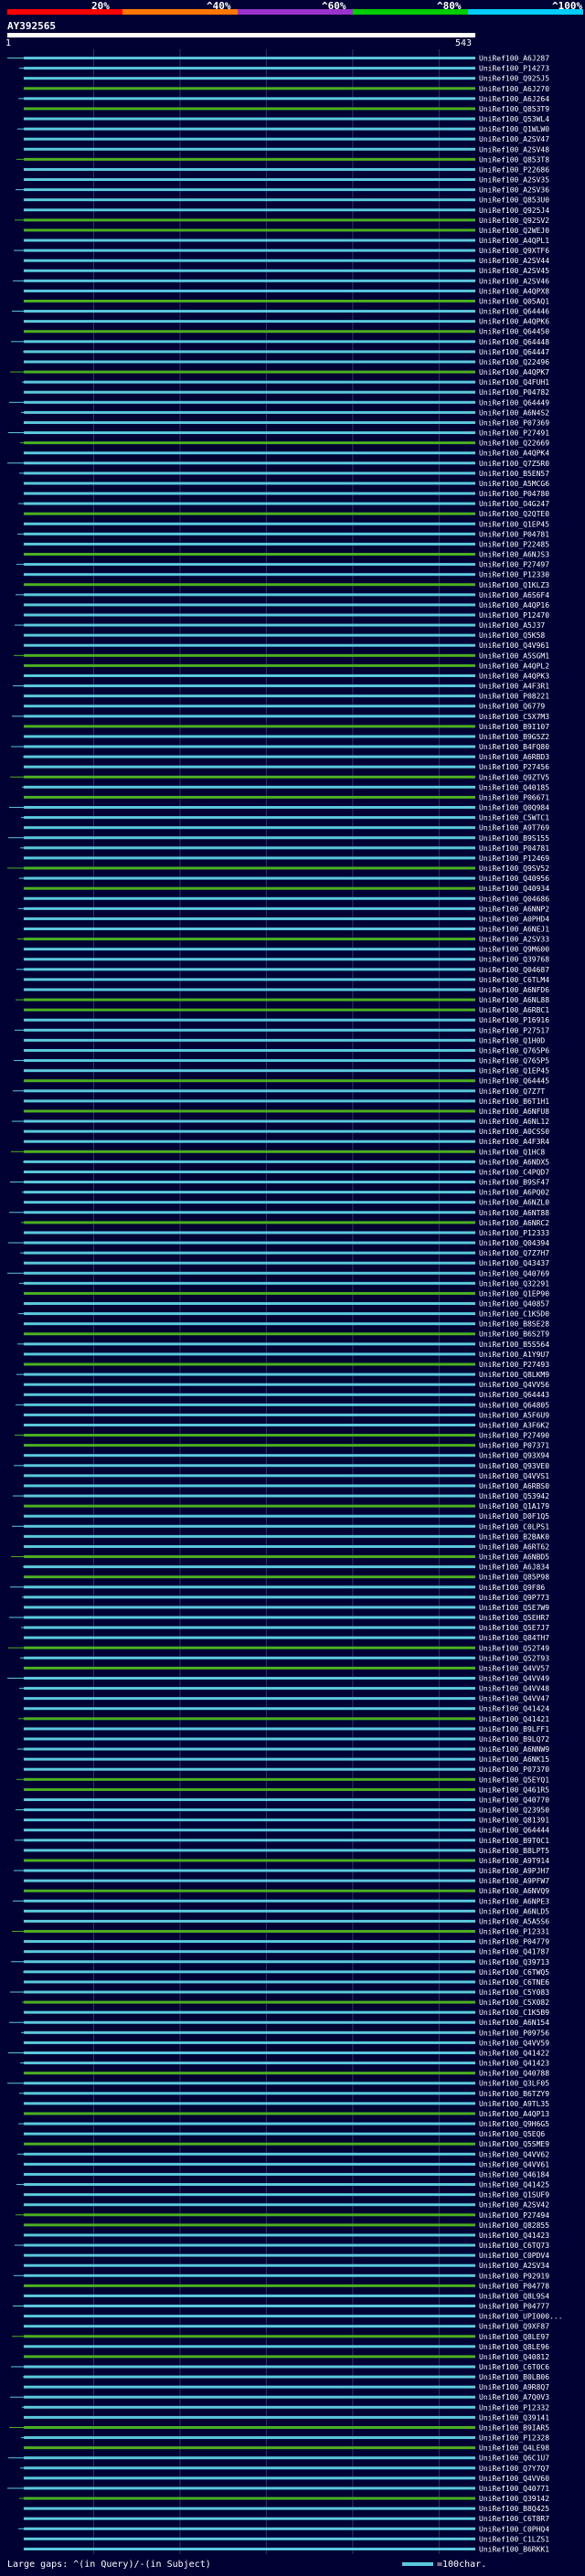 The width and height of the screenshot is (585, 2576). What do you see at coordinates (514, 1304) in the screenshot?
I see `hit-label: UniRef100_Q40857` at bounding box center [514, 1304].